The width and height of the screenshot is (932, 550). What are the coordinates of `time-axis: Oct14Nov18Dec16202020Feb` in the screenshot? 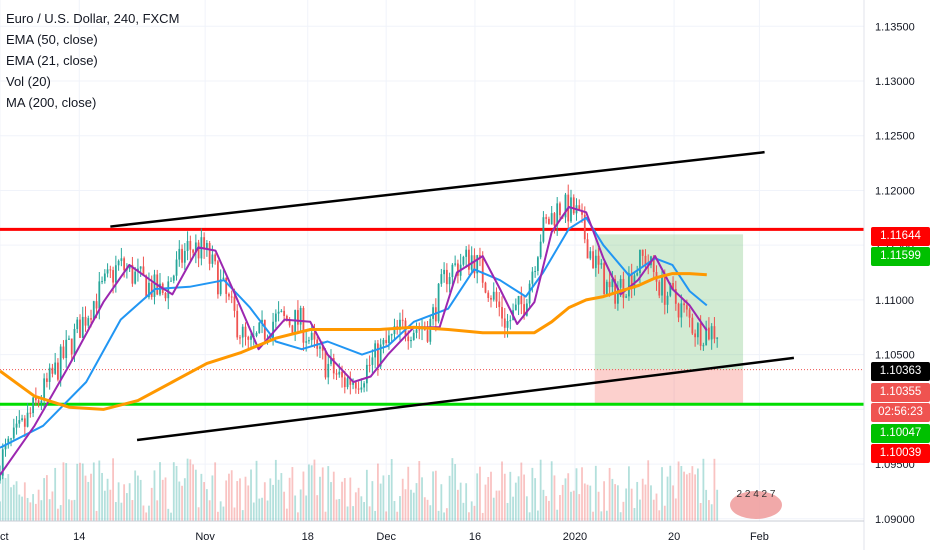 It's located at (384, 537).